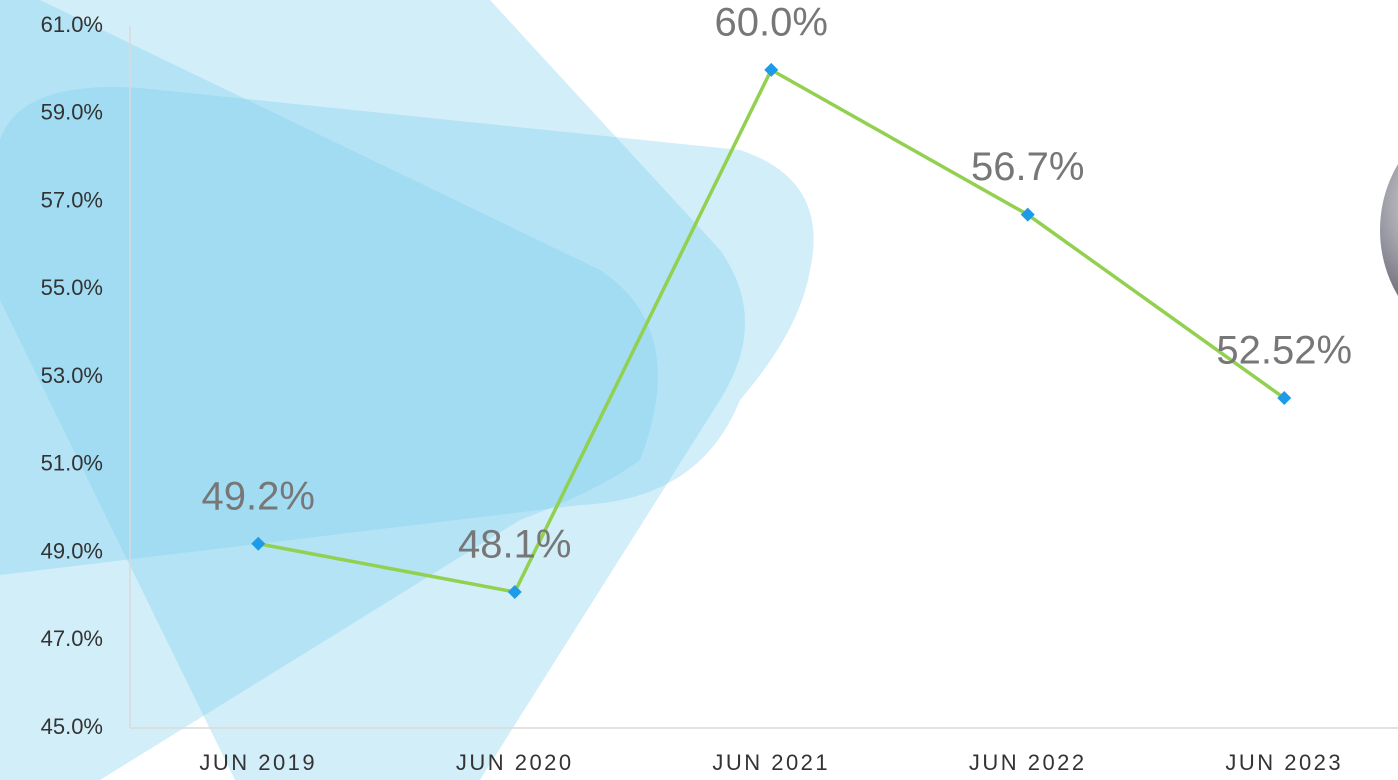  What do you see at coordinates (1027, 167) in the screenshot?
I see `data-label: 56.7%` at bounding box center [1027, 167].